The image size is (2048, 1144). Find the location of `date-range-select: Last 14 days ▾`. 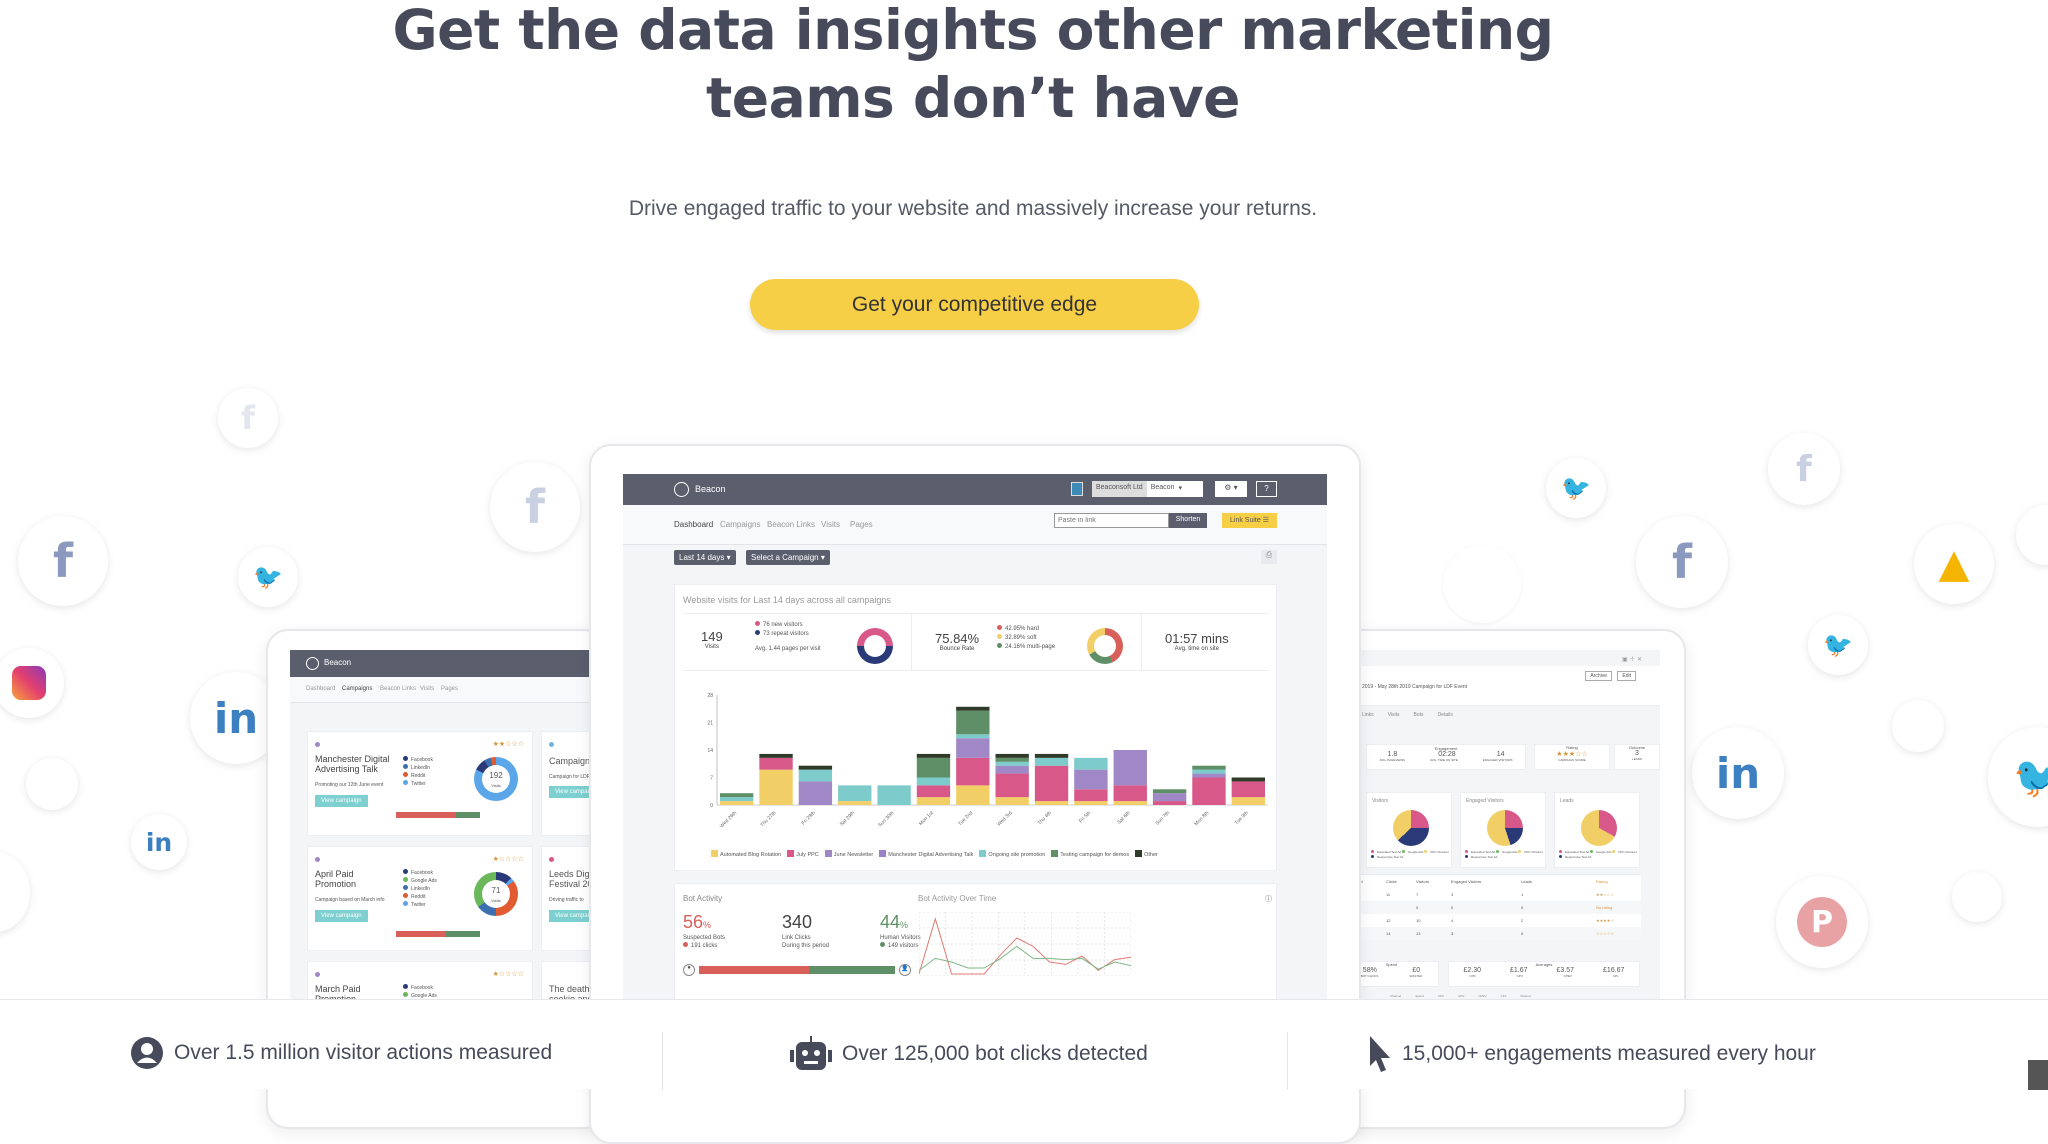

date-range-select: Last 14 days ▾ is located at coordinates (705, 557).